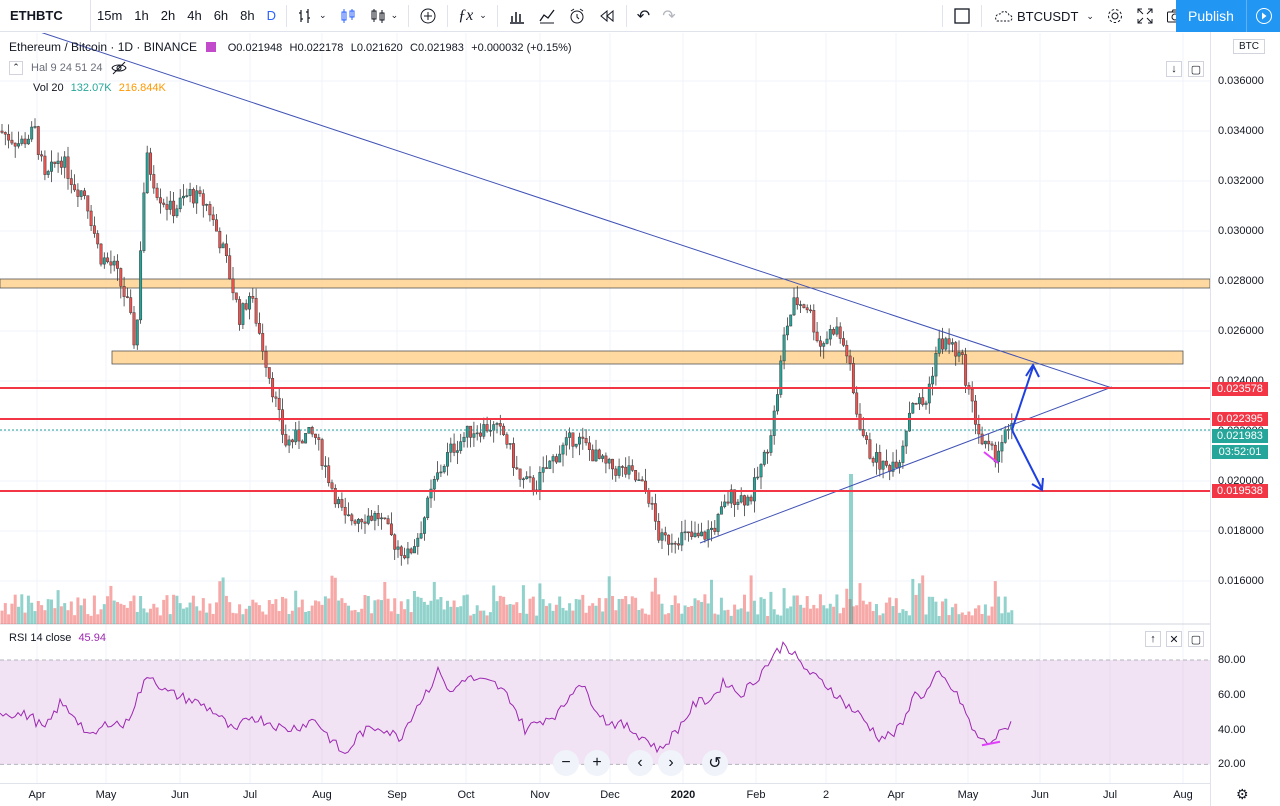 This screenshot has height=806, width=1280. What do you see at coordinates (607, 16) in the screenshot?
I see `replay-button` at bounding box center [607, 16].